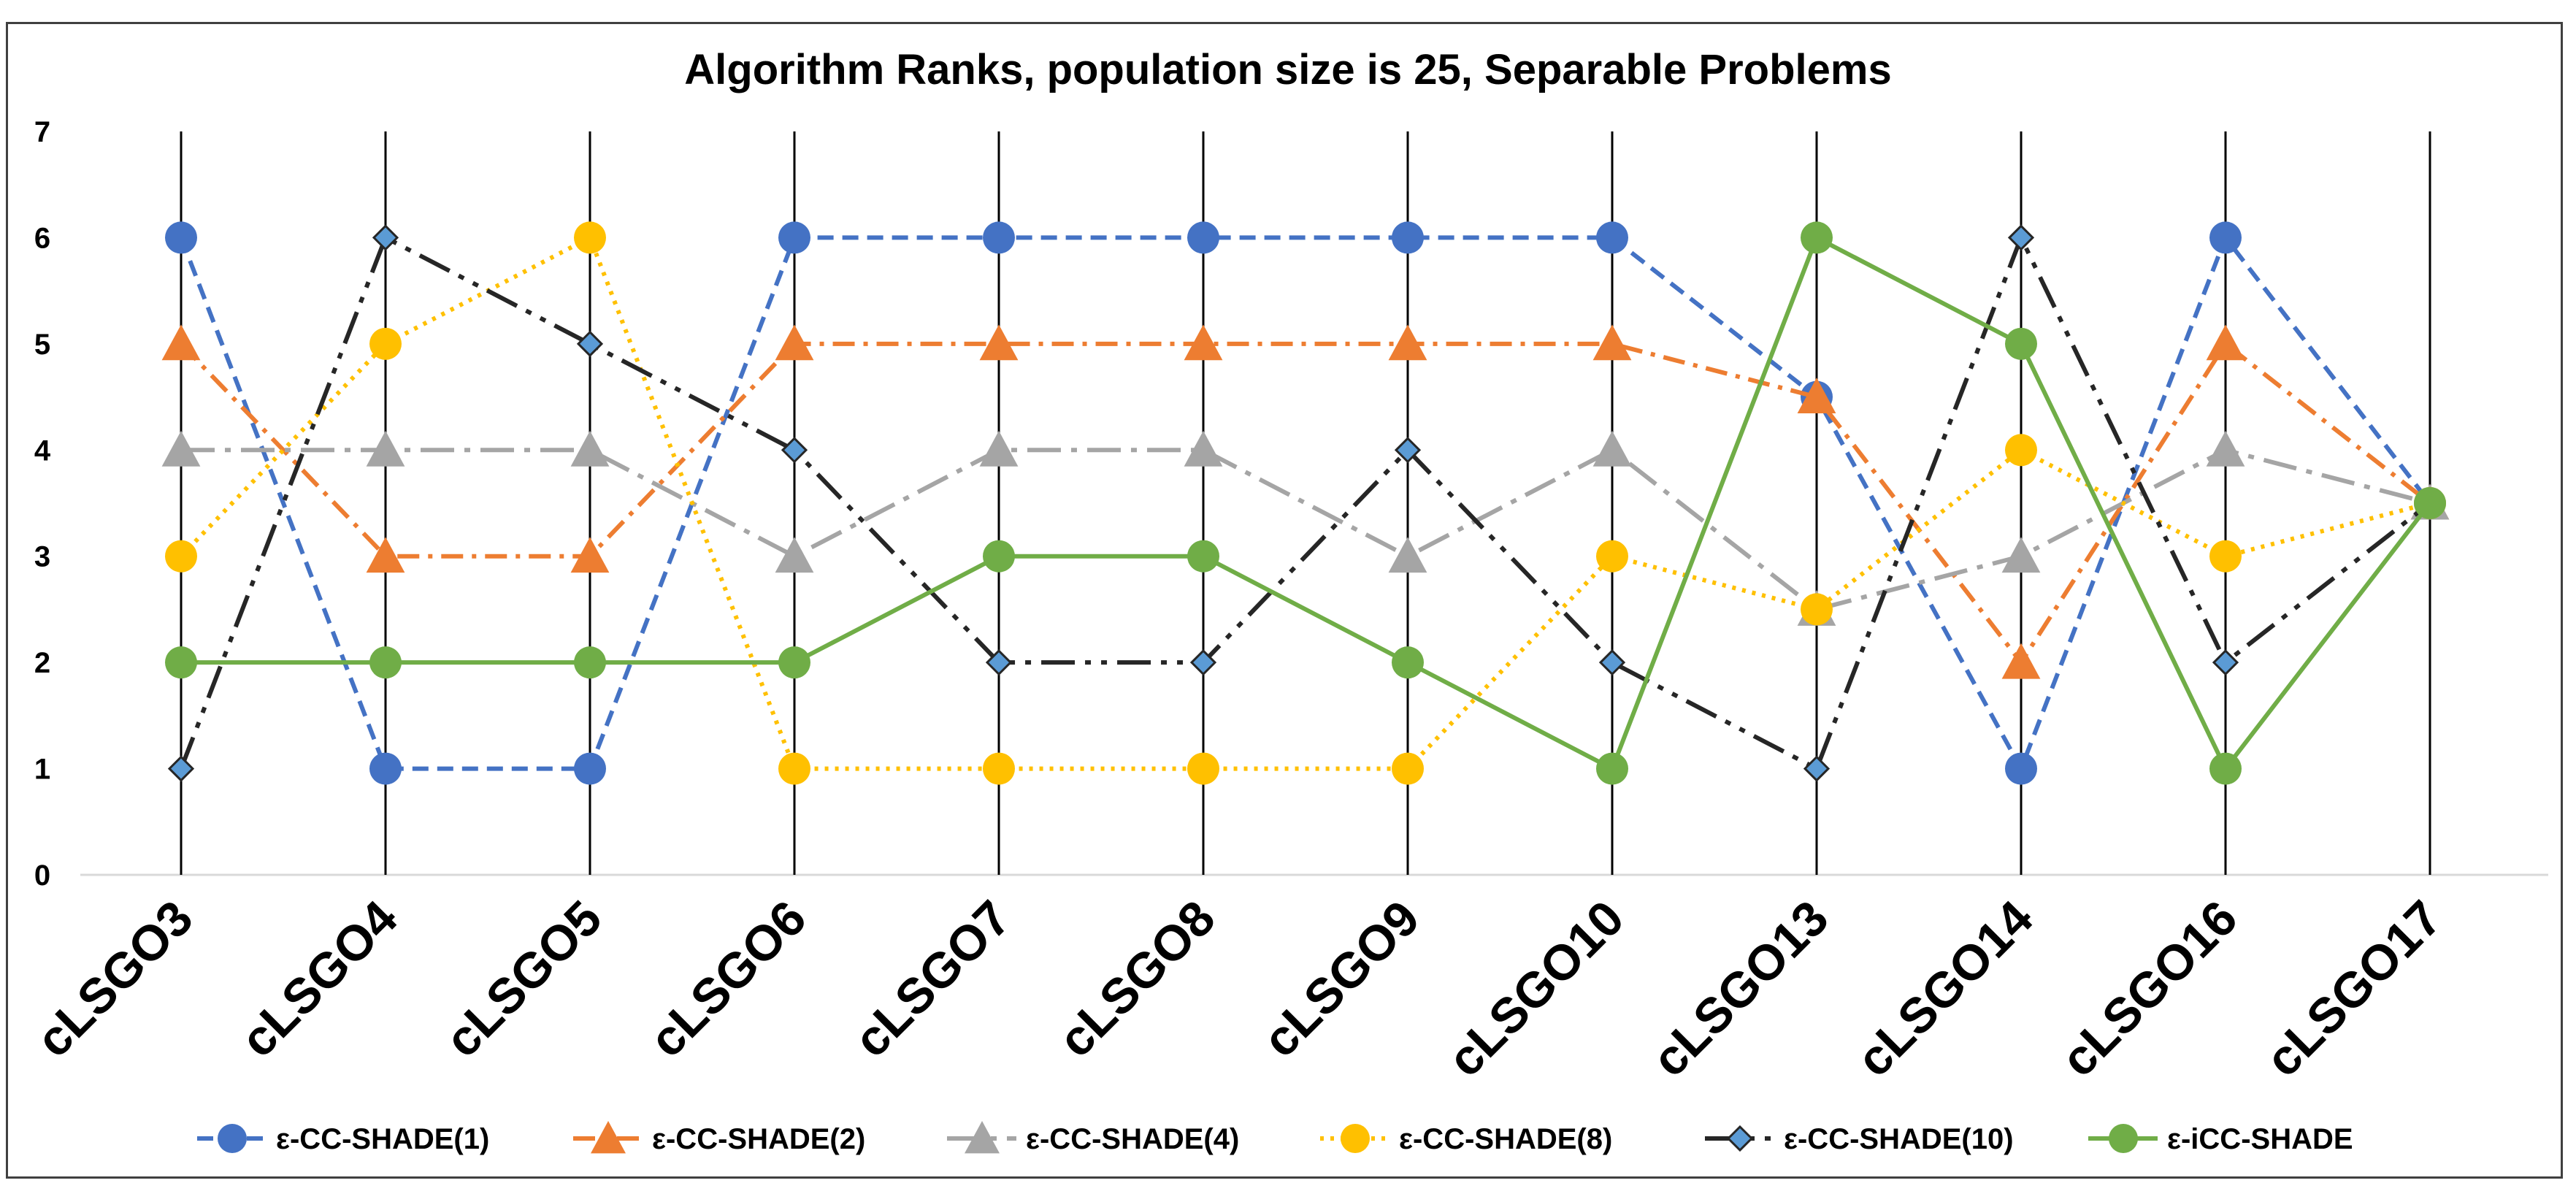  What do you see at coordinates (42, 451) in the screenshot?
I see `y-tick-label: 4` at bounding box center [42, 451].